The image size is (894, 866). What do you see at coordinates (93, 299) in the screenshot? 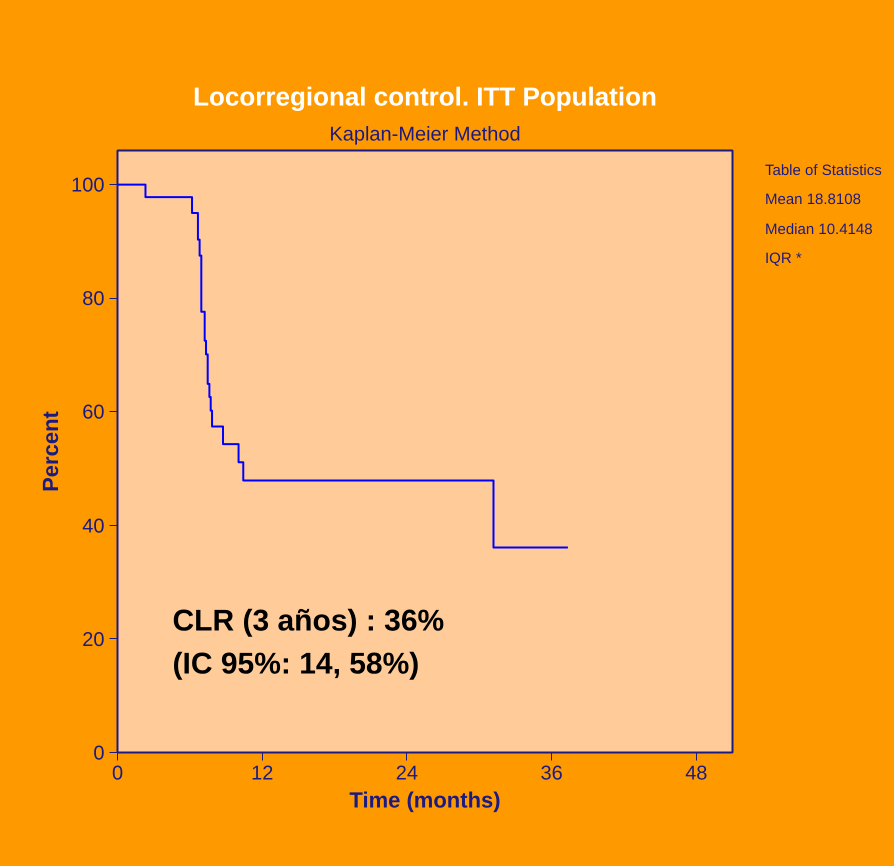
I see `y-tick-label: 80` at bounding box center [93, 299].